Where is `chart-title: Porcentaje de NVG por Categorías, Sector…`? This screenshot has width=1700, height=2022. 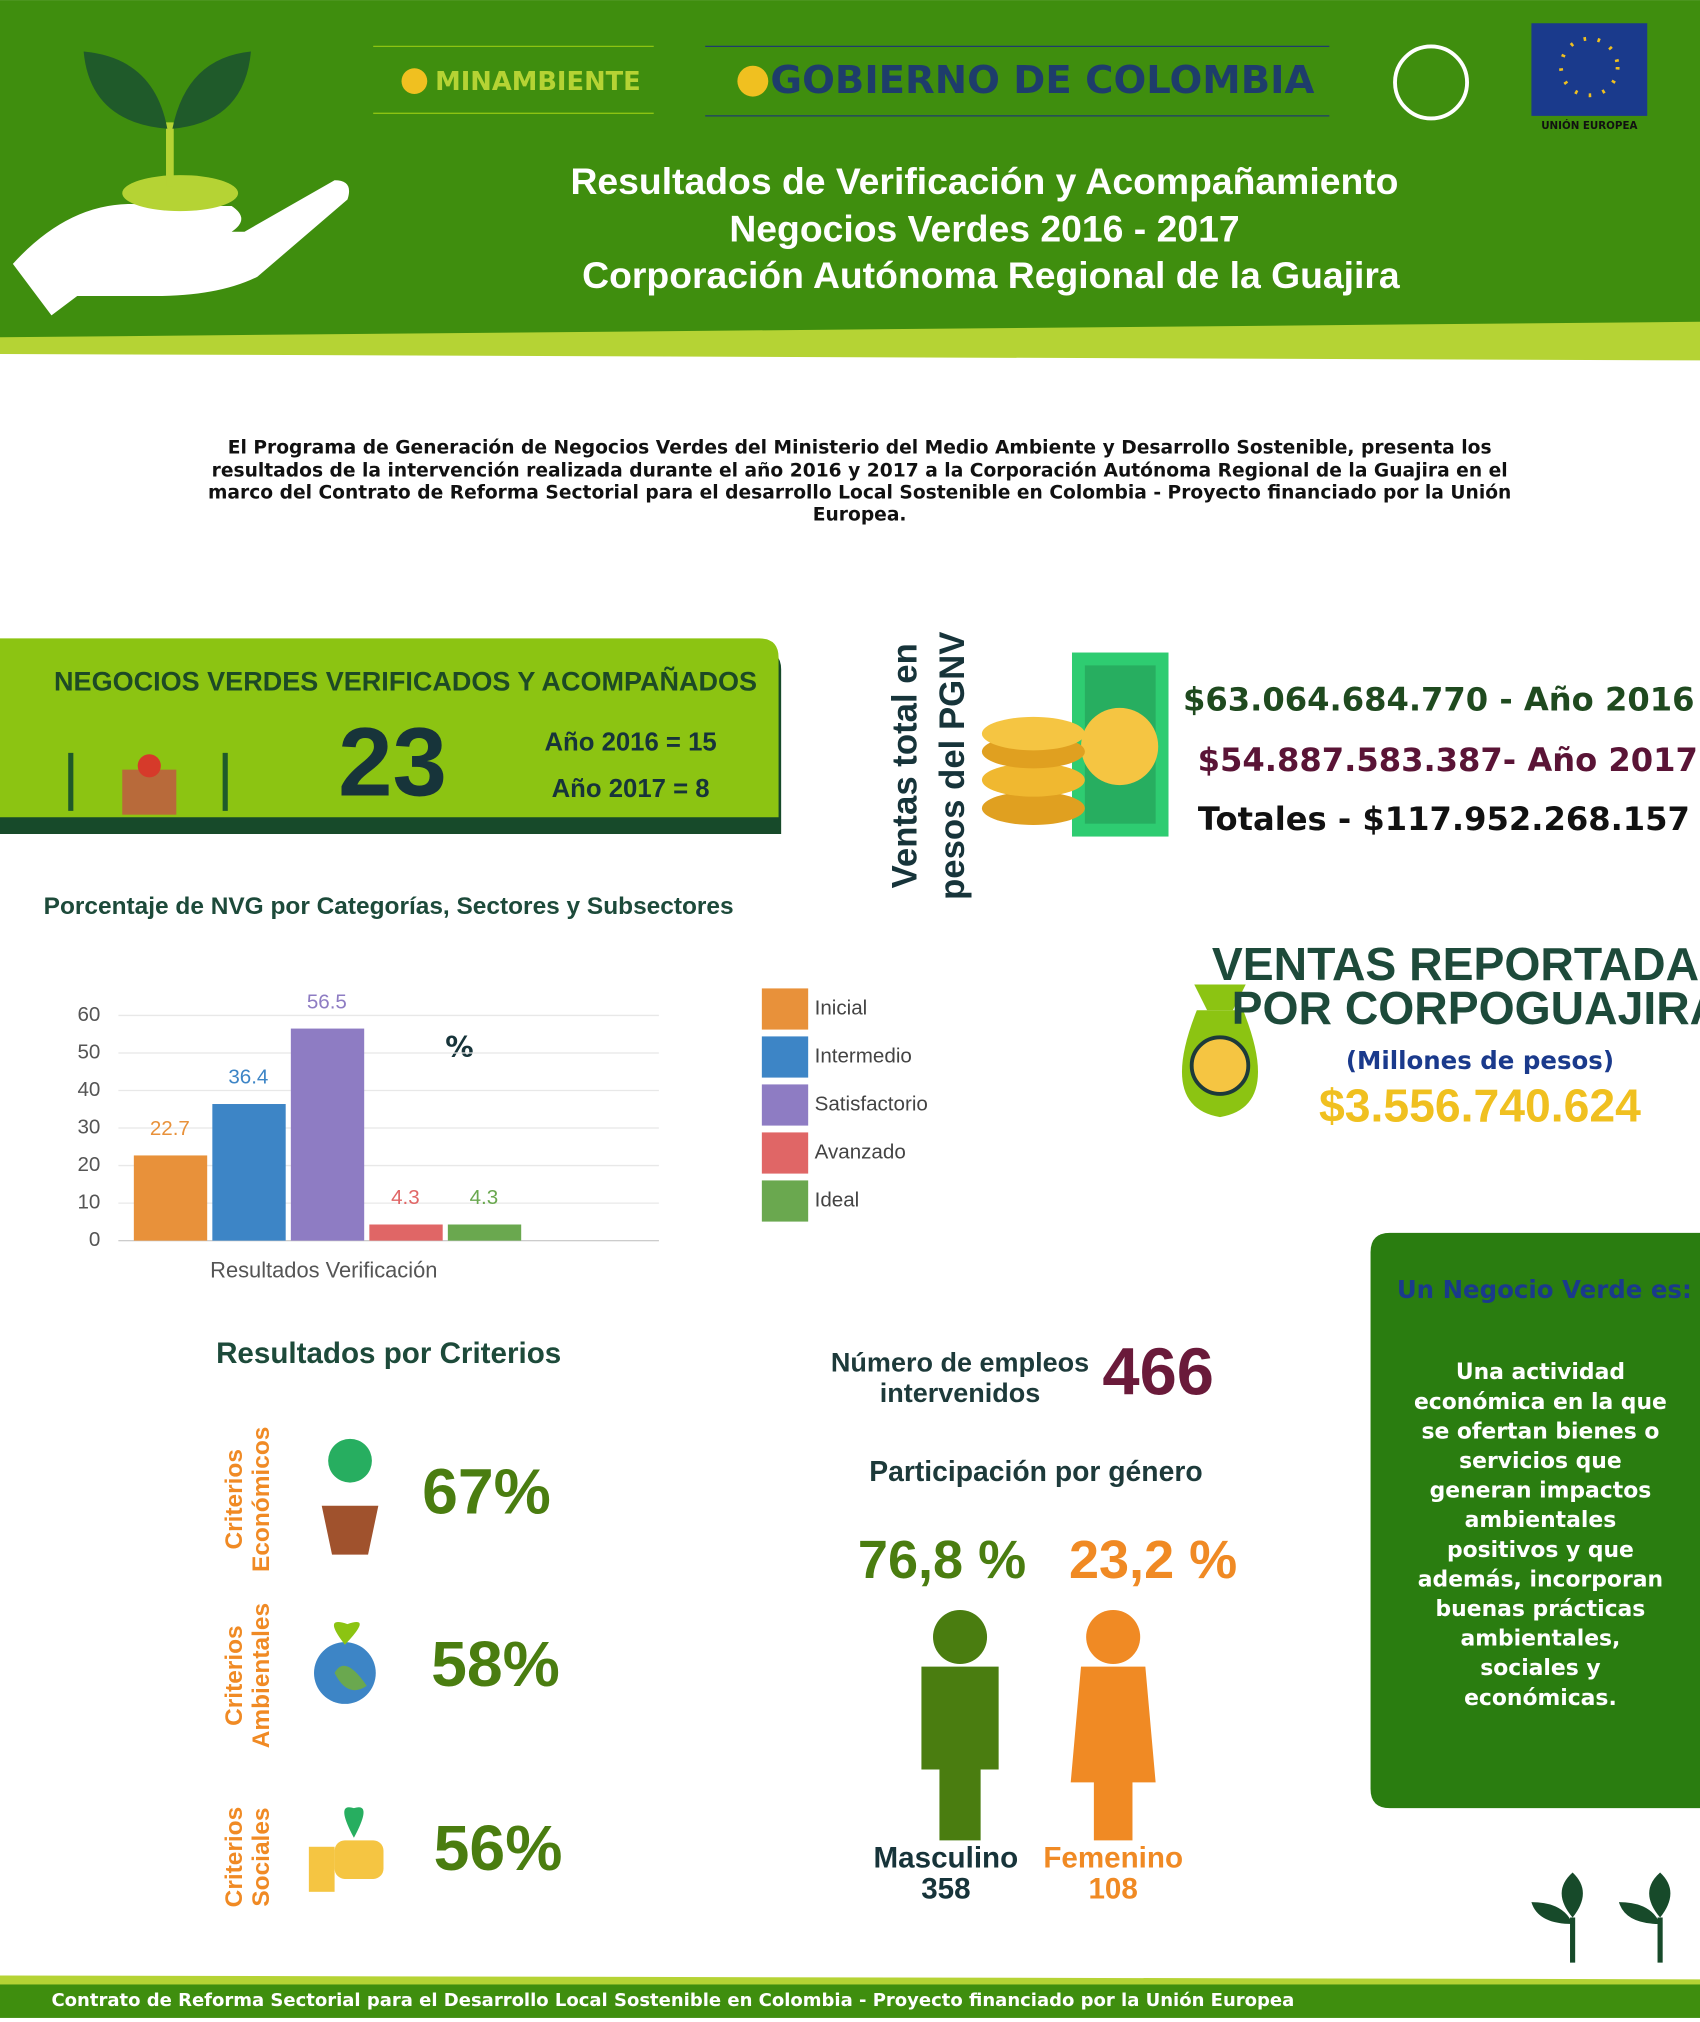
chart-title: Porcentaje de NVG por Categorías, Sector… is located at coordinates (389, 906).